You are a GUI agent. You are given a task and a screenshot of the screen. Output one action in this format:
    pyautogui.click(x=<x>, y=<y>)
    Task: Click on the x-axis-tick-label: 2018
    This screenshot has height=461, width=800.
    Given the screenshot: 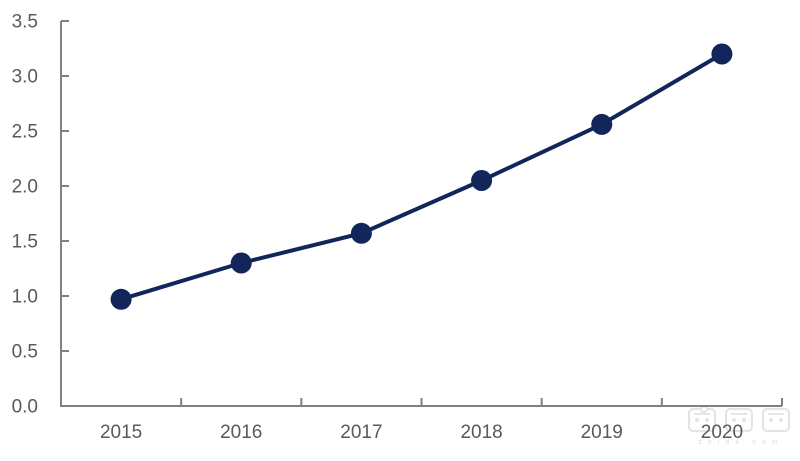 What is the action you would take?
    pyautogui.click(x=481, y=432)
    